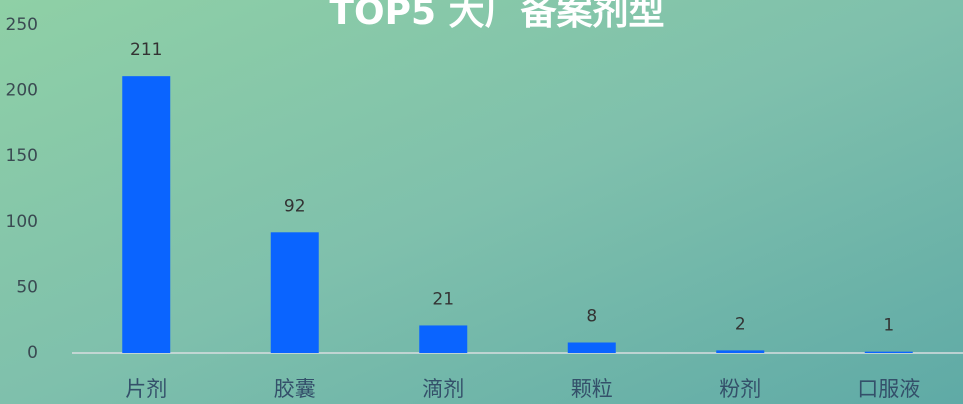 The image size is (963, 404). What do you see at coordinates (888, 326) in the screenshot?
I see `value-label: 1` at bounding box center [888, 326].